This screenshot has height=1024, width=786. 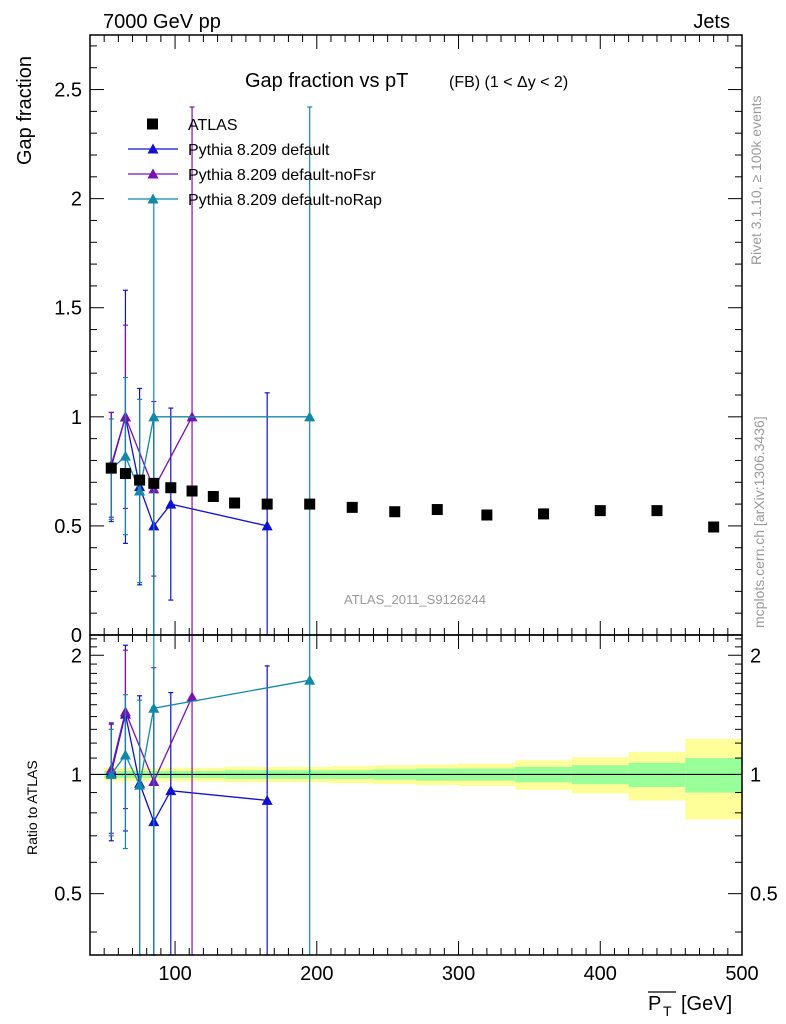 I want to click on main-y-tick-label: 2, so click(x=76, y=200).